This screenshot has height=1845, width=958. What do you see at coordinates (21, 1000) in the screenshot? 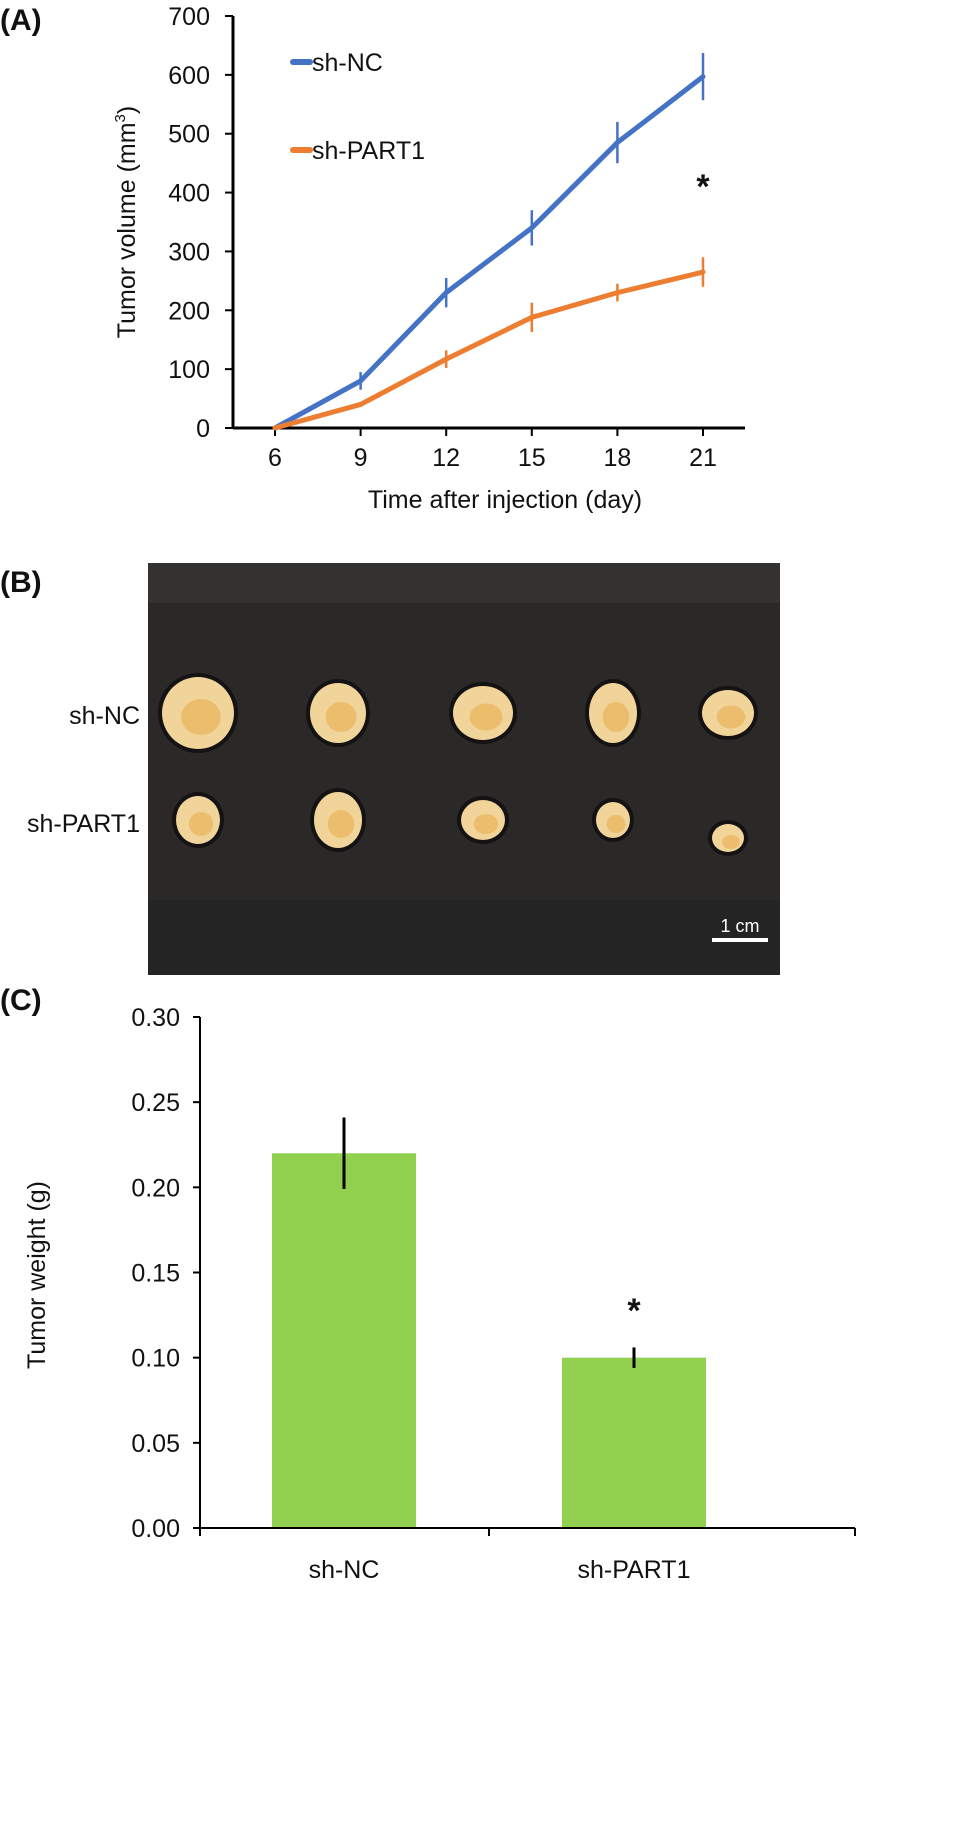
I see `panel-label-c: (C)` at bounding box center [21, 1000].